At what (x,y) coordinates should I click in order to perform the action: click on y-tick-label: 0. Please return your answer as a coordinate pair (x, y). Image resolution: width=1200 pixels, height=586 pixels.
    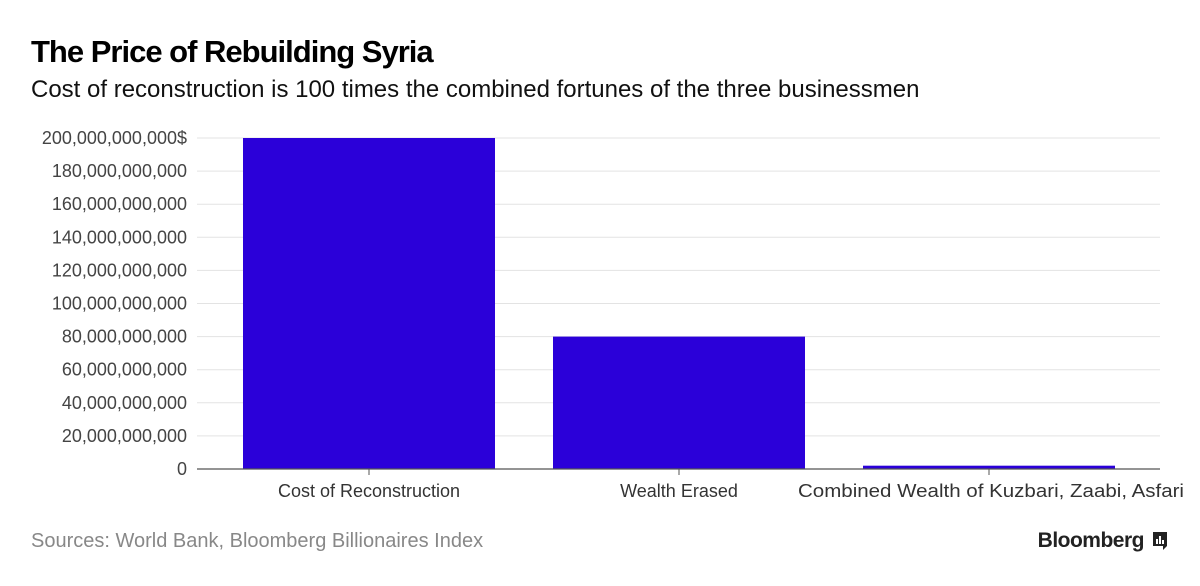
    Looking at the image, I should click on (182, 469).